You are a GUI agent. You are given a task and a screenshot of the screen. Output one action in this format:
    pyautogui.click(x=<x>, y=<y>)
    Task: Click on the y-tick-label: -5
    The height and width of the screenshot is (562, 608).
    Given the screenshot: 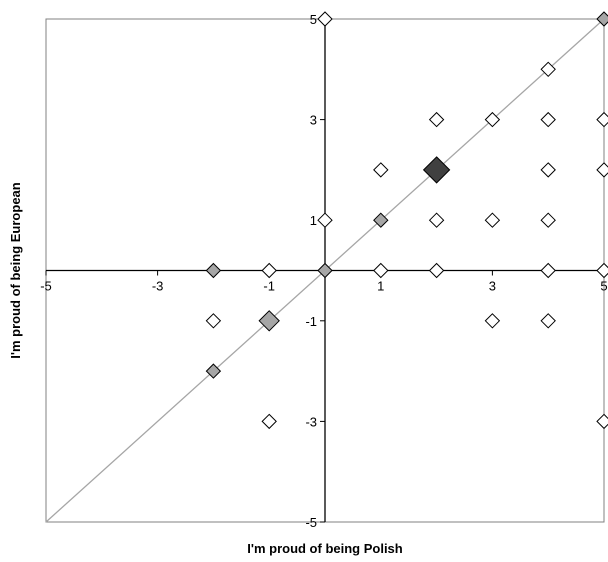 What is the action you would take?
    pyautogui.click(x=311, y=522)
    